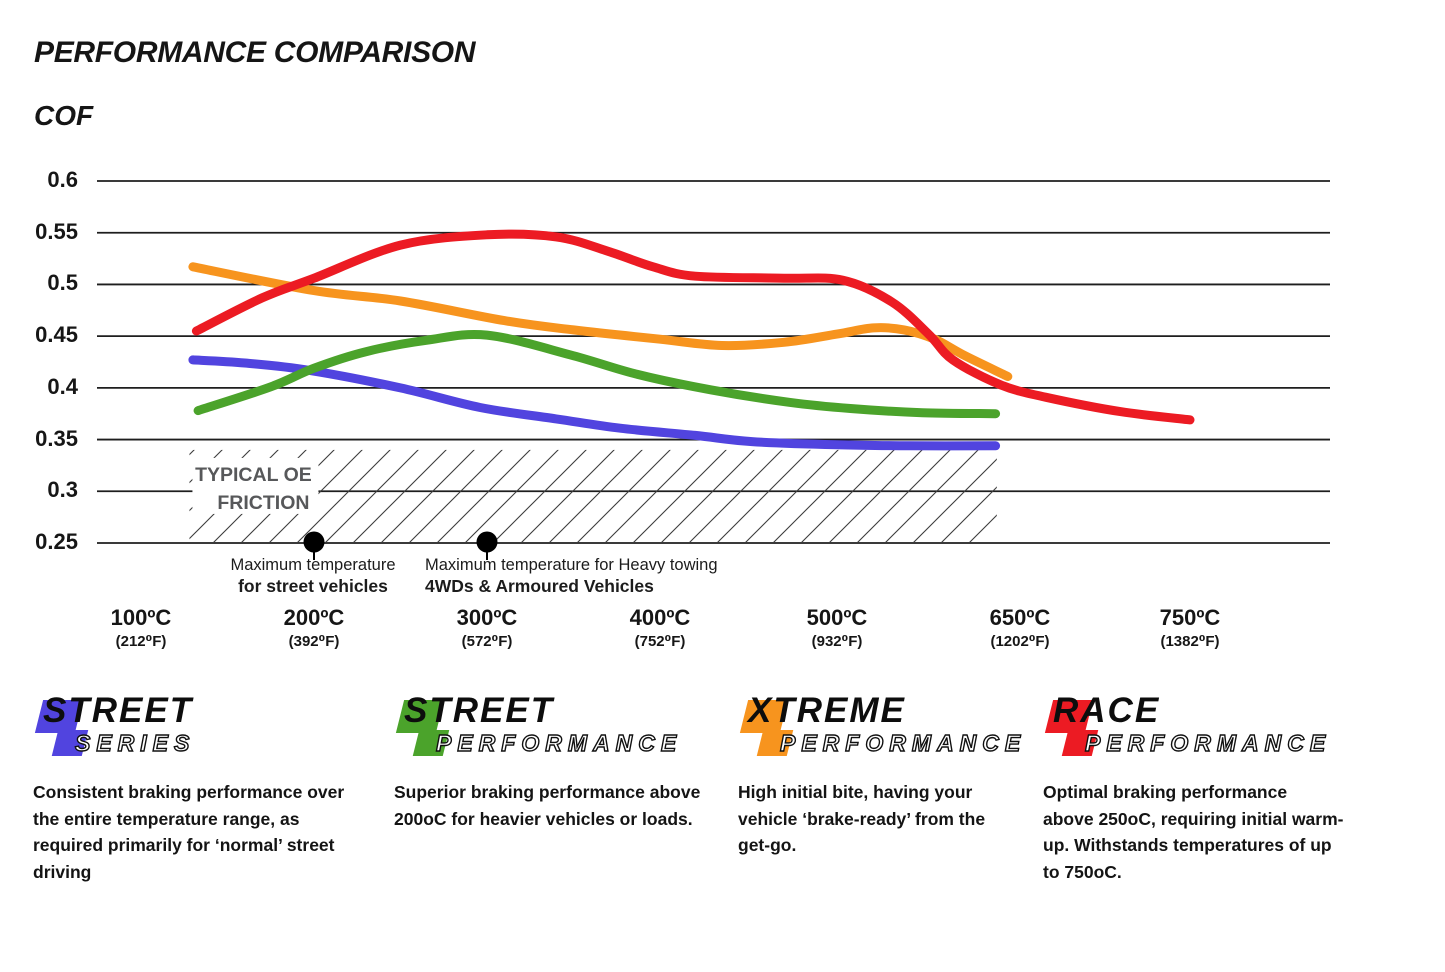 The width and height of the screenshot is (1445, 972). What do you see at coordinates (571, 565) in the screenshot?
I see `annotation-line-1: Maximum temperature for Heavy towing` at bounding box center [571, 565].